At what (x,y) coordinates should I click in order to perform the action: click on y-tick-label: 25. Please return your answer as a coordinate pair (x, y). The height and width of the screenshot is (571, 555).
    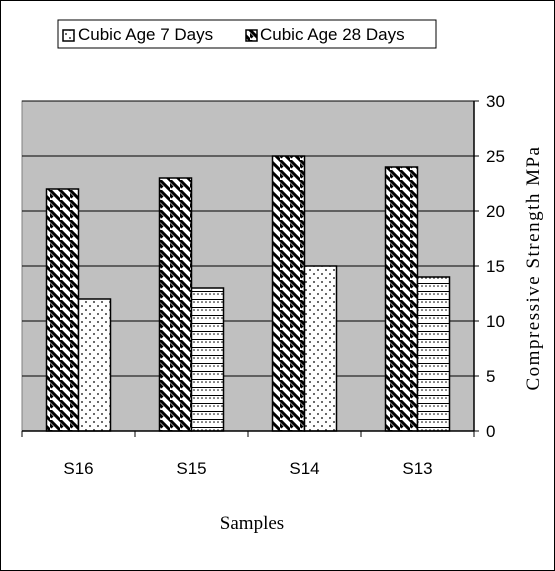
    Looking at the image, I should click on (495, 156).